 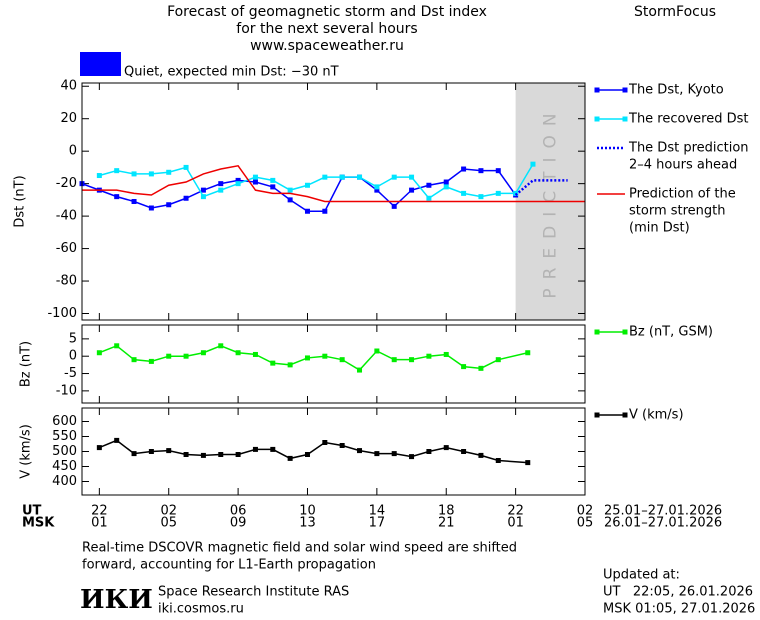 I want to click on x-tick-label-msk: 01, so click(x=515, y=523).